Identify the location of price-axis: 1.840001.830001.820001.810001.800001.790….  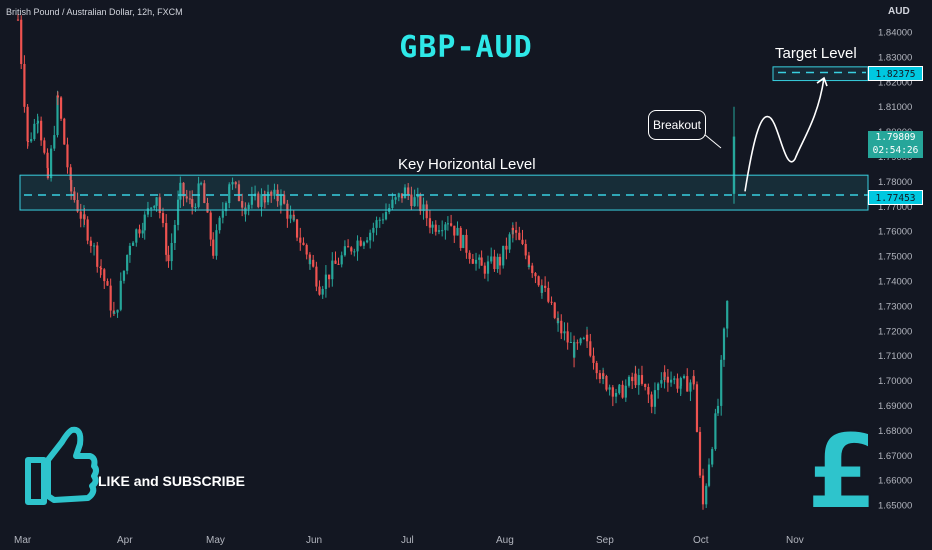
(895, 270).